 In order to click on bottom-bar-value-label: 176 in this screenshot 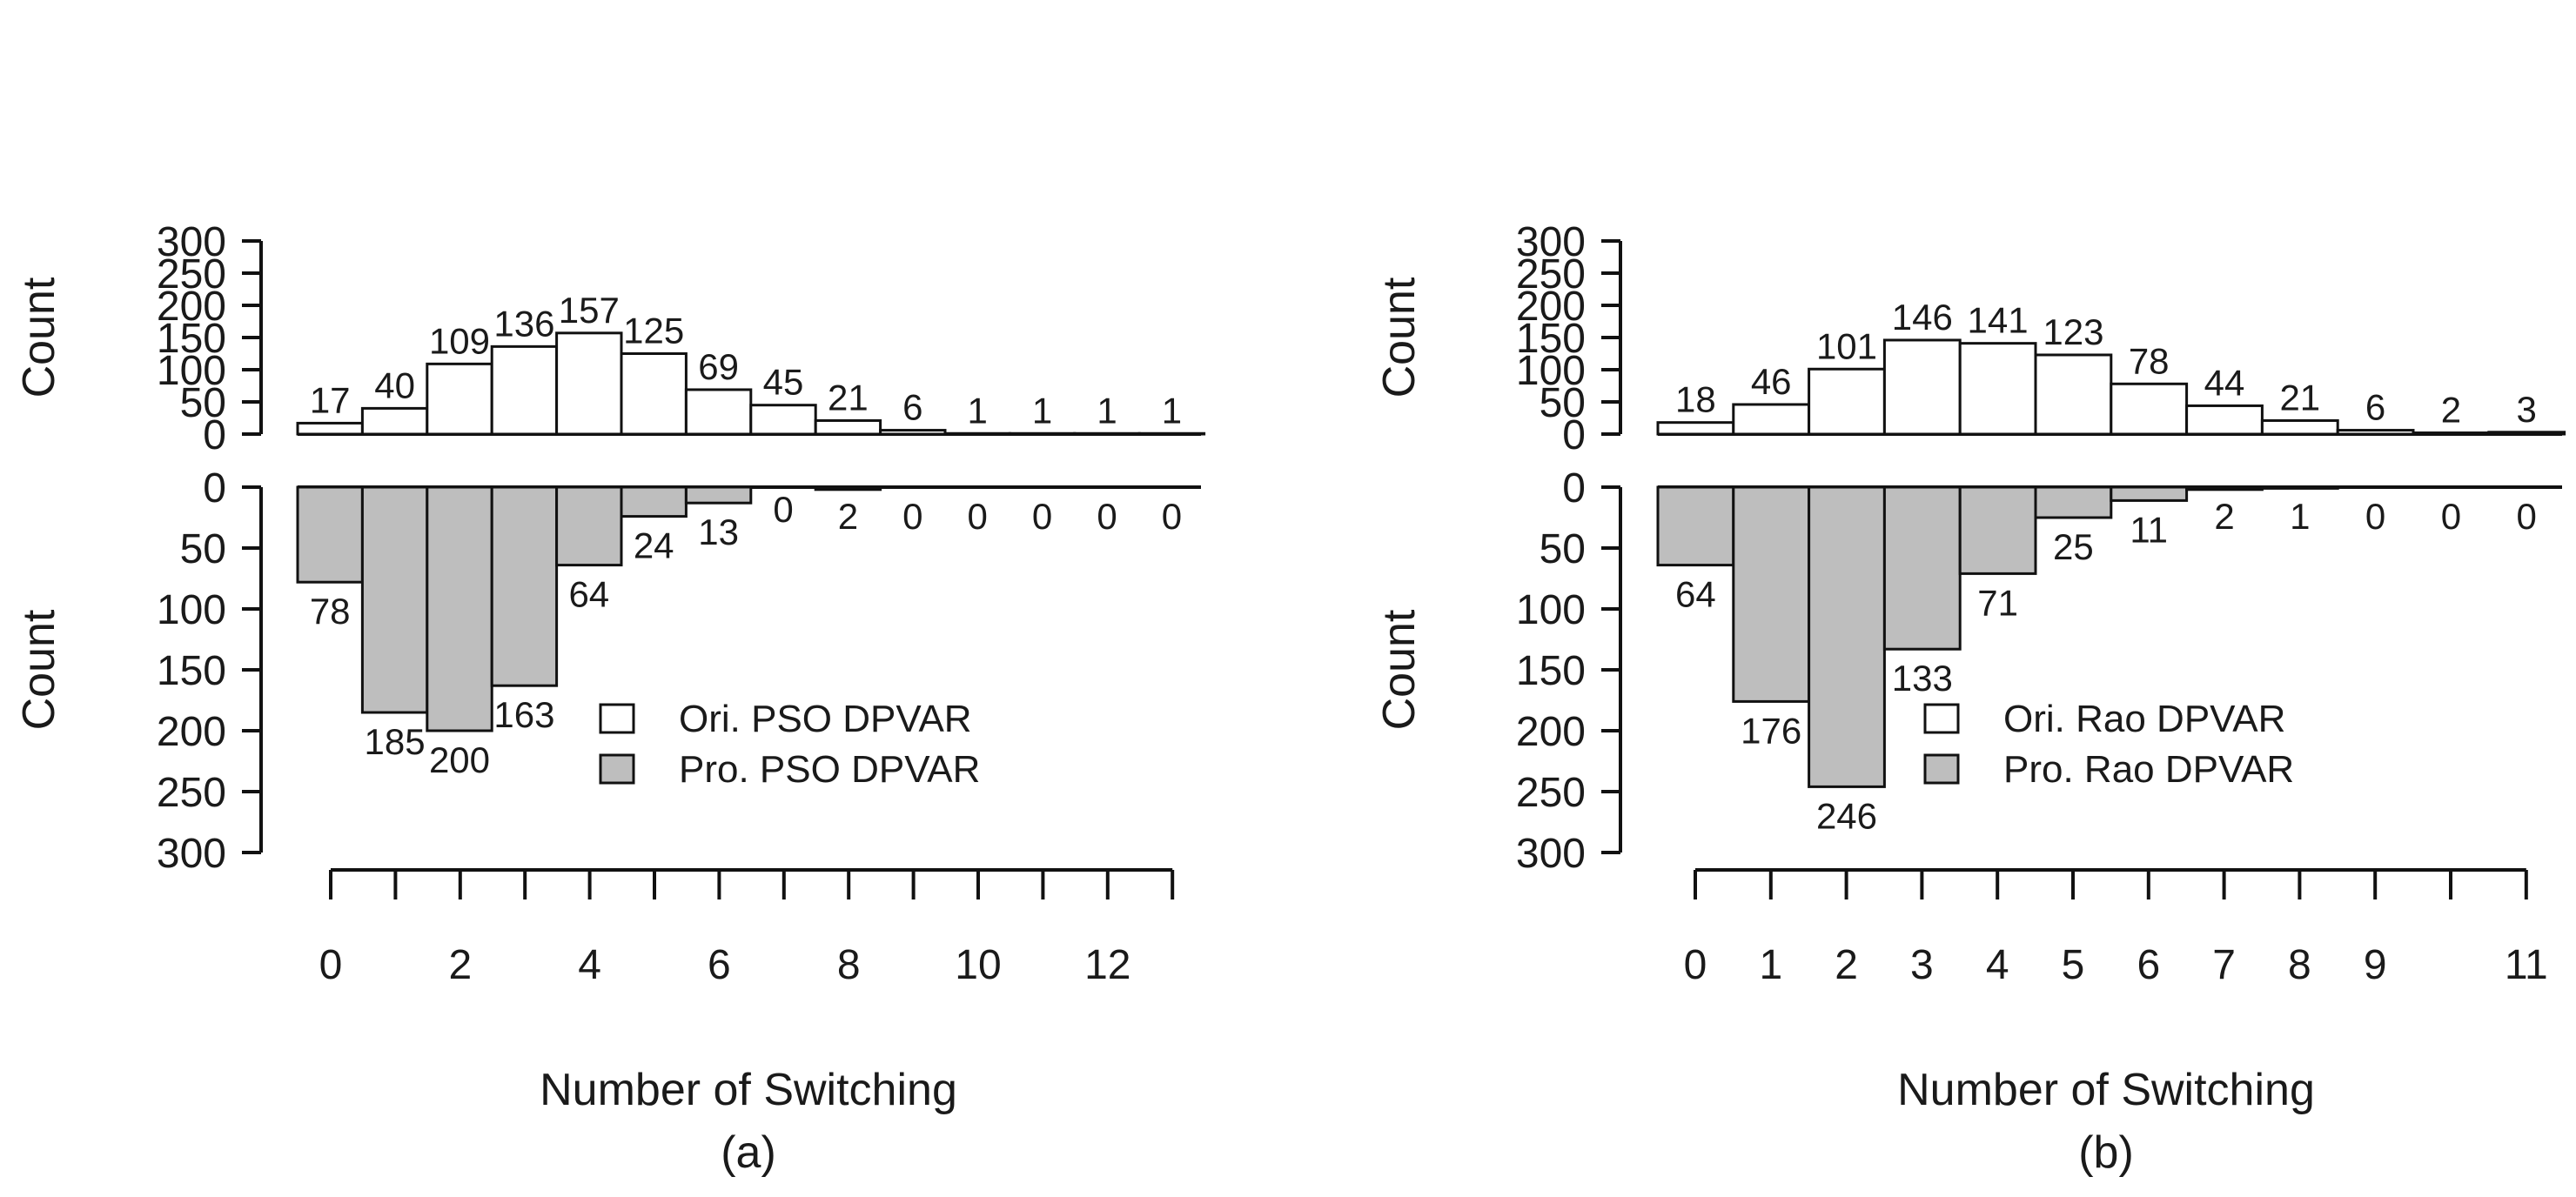, I will do `click(1771, 730)`.